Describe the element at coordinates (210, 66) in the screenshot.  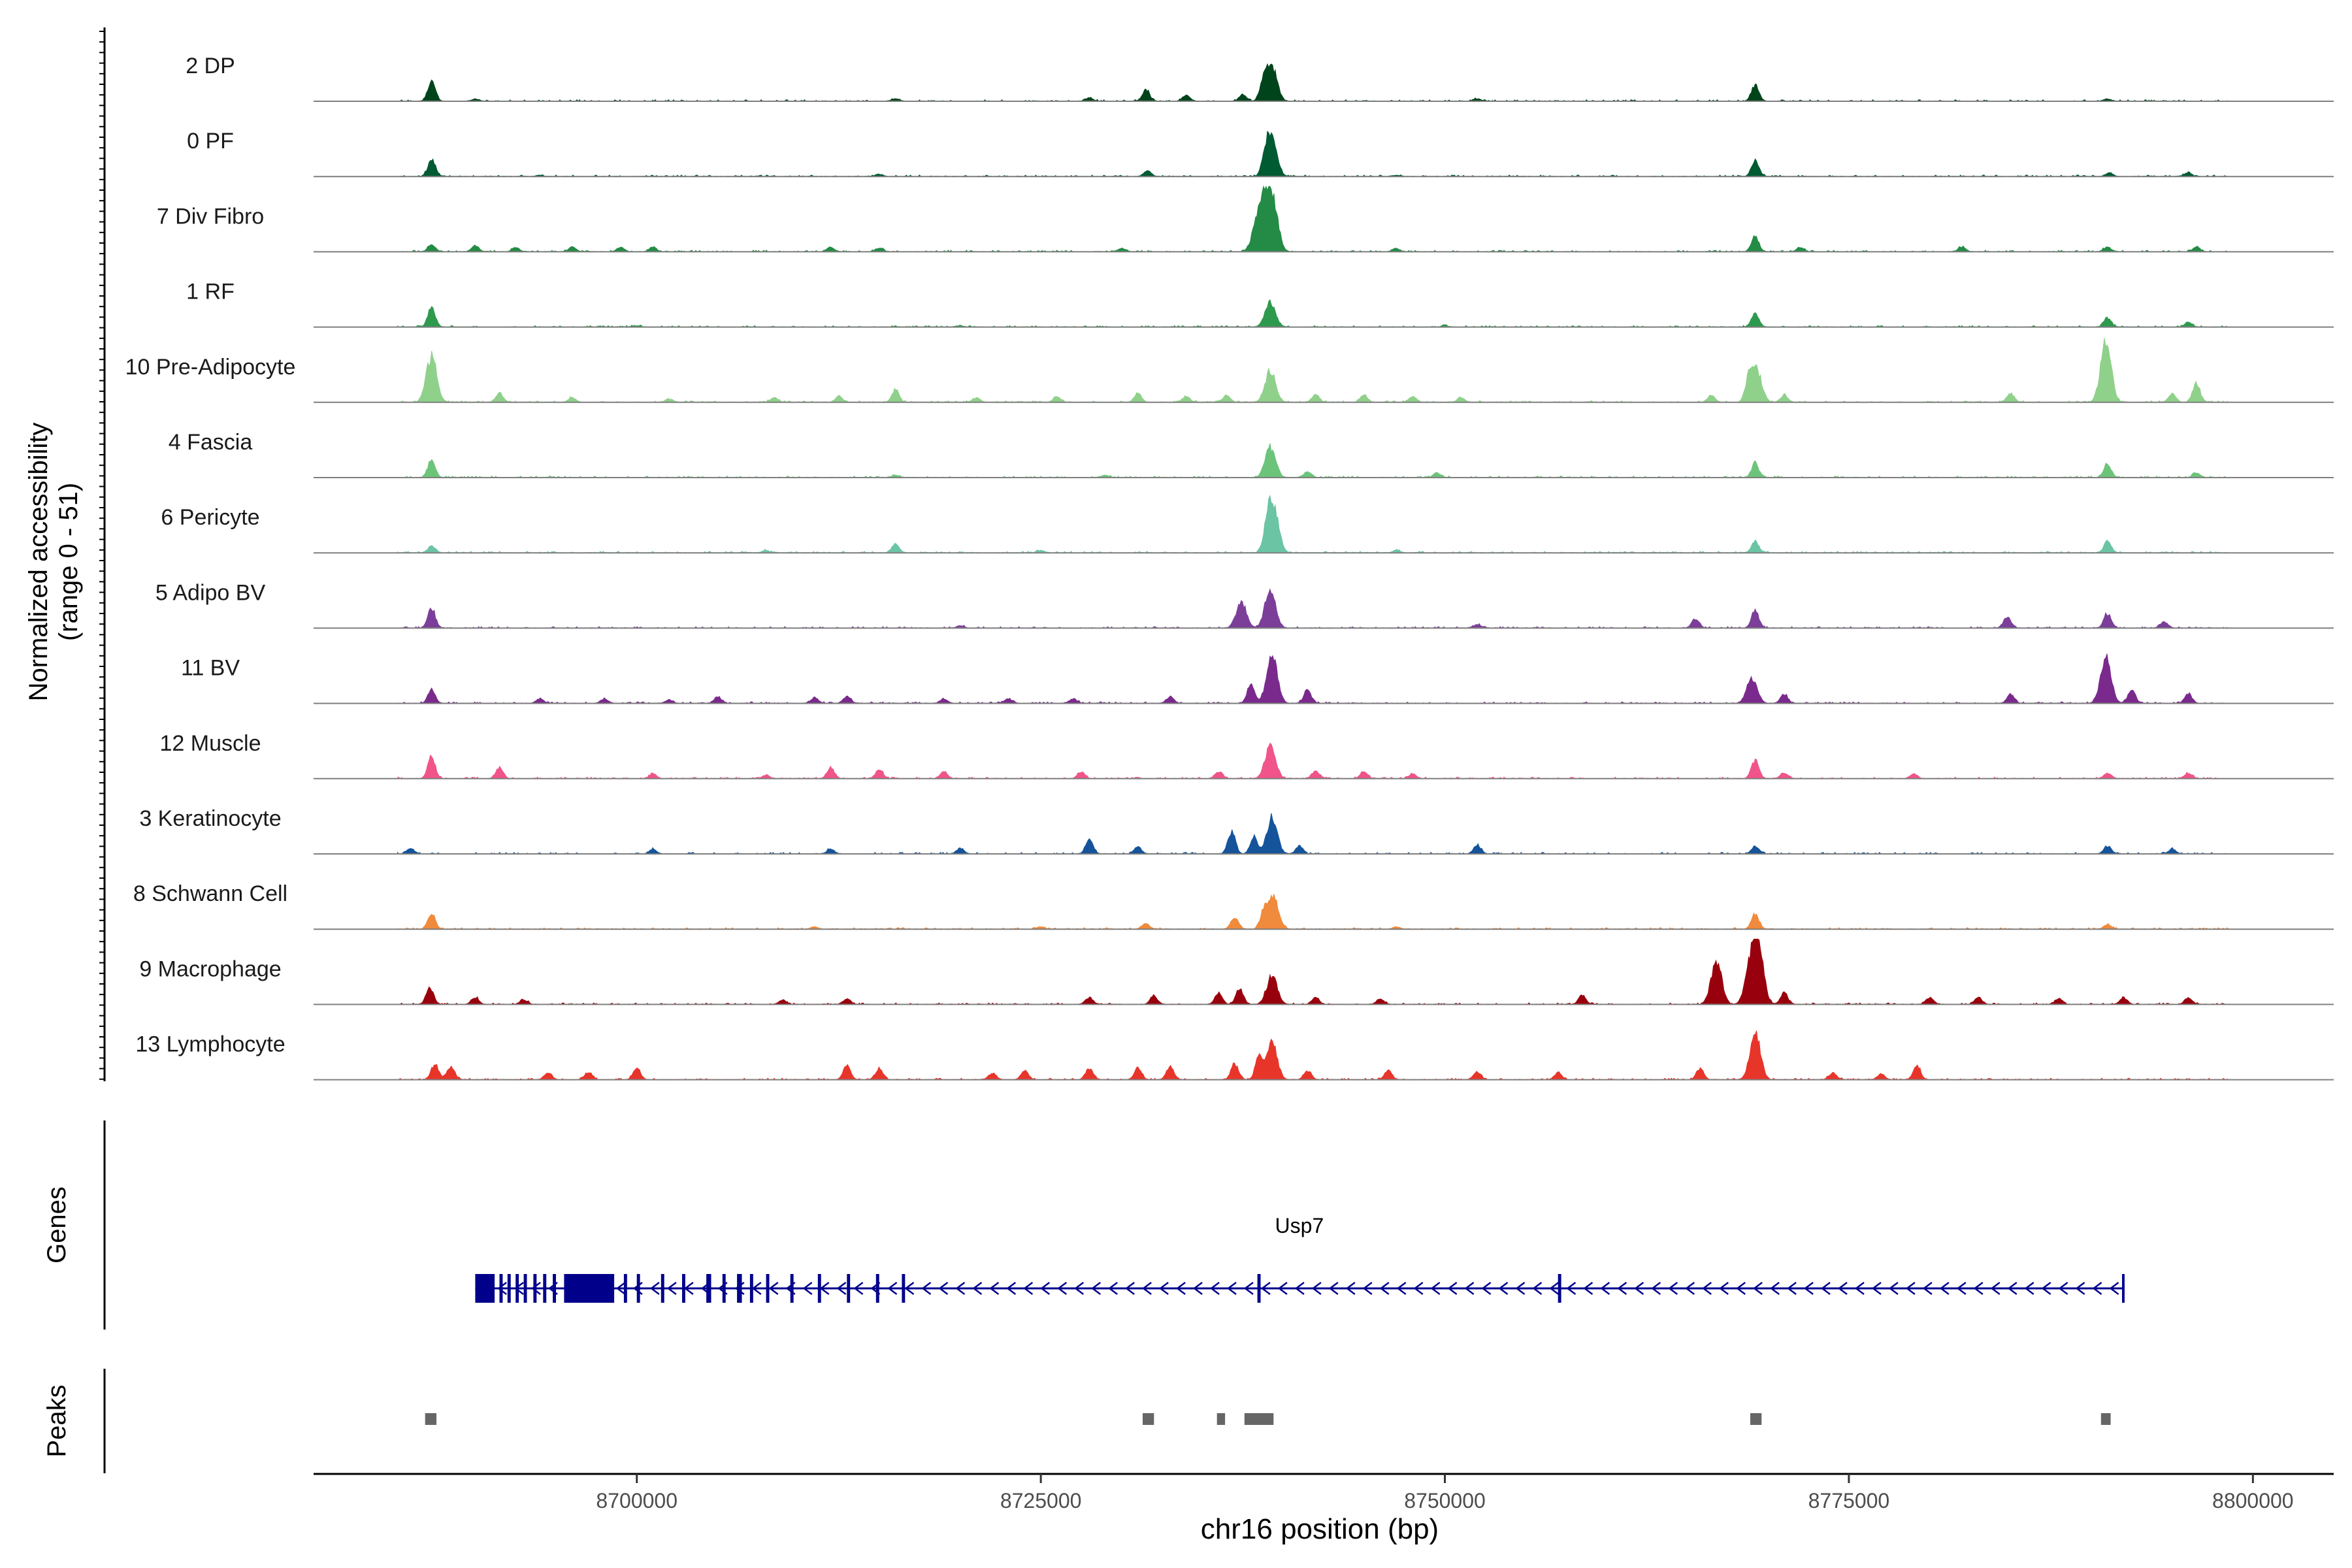
I see `track-label: 2 DP` at that location.